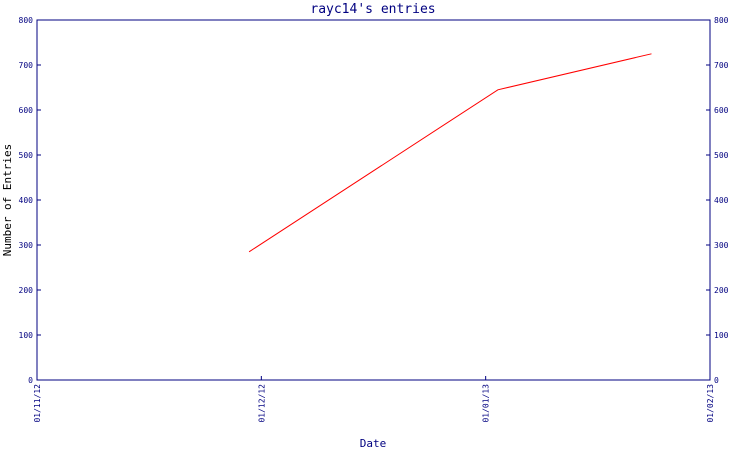 This screenshot has height=450, width=750. What do you see at coordinates (7, 200) in the screenshot?
I see `y-axis-label: Number of Entries` at bounding box center [7, 200].